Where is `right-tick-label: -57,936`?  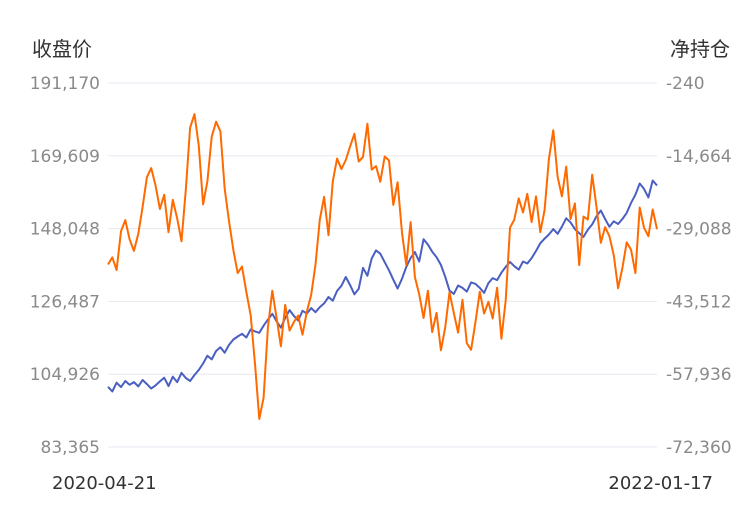 right-tick-label: -57,936 is located at coordinates (699, 375).